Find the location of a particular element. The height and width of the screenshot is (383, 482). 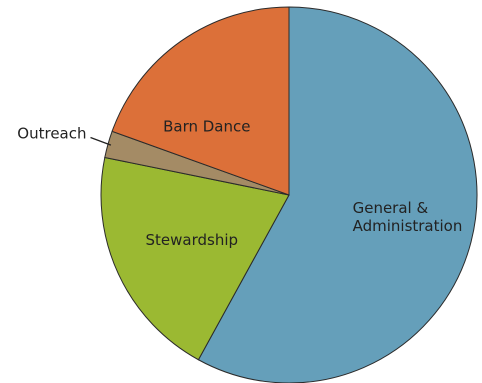

slice-label-outreach: Outreach is located at coordinates (51, 134).